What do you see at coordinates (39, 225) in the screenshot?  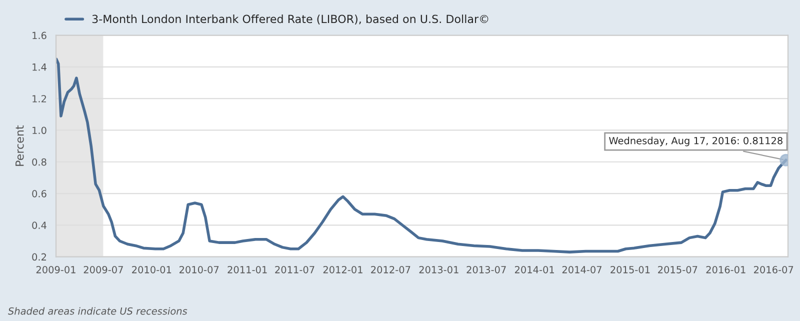 I see `y-tick-label: 0.4` at bounding box center [39, 225].